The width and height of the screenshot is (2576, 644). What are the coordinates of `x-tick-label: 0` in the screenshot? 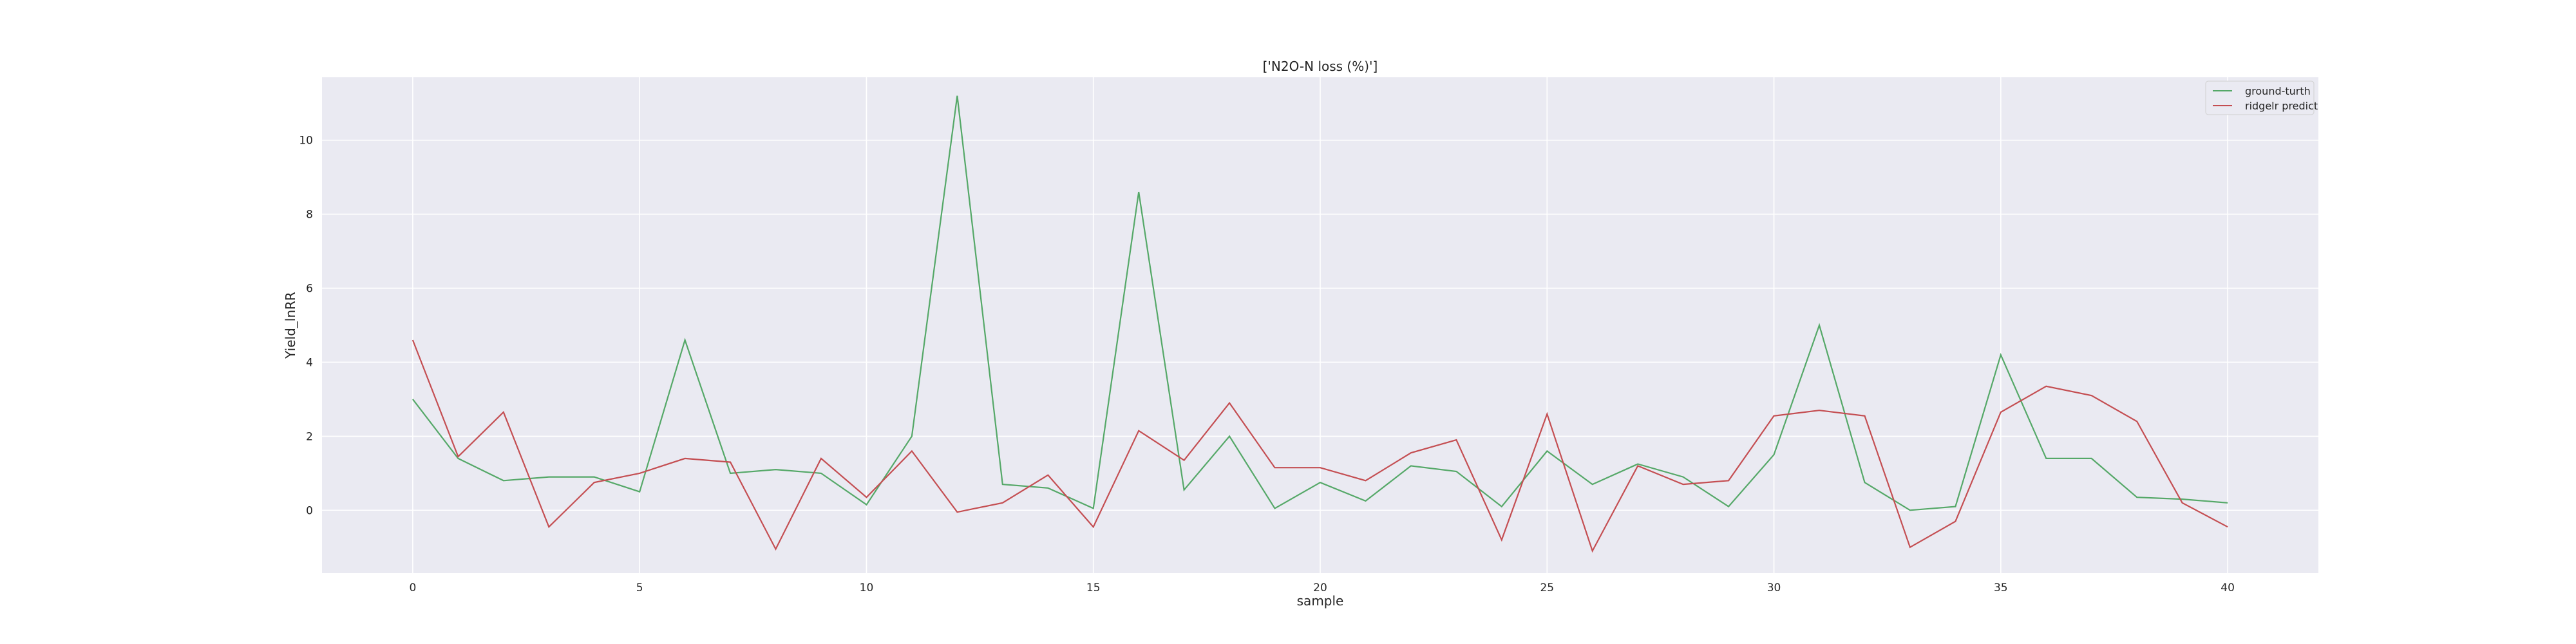 It's located at (413, 588).